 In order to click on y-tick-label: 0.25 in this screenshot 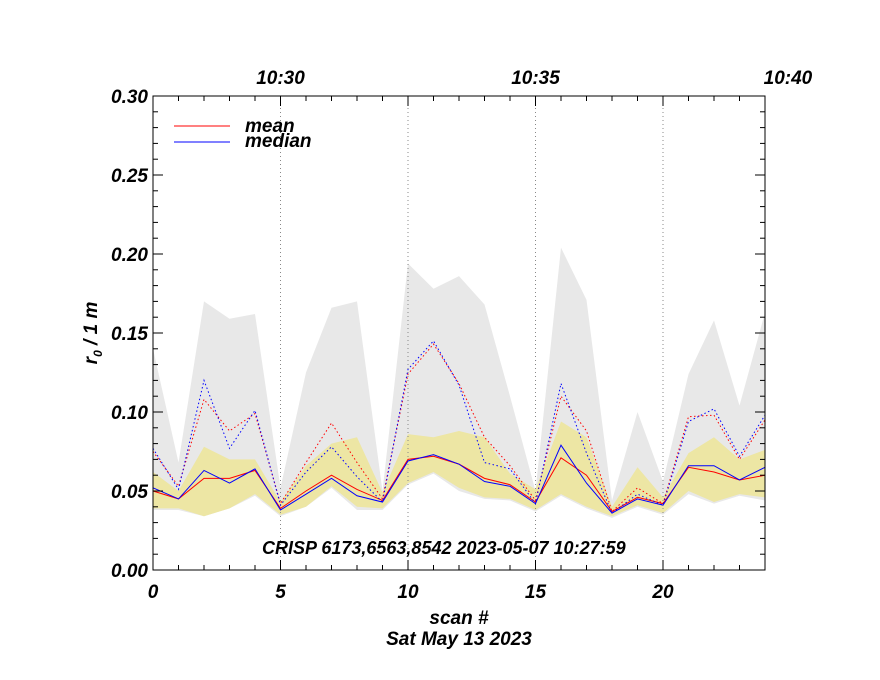, I will do `click(129, 176)`.